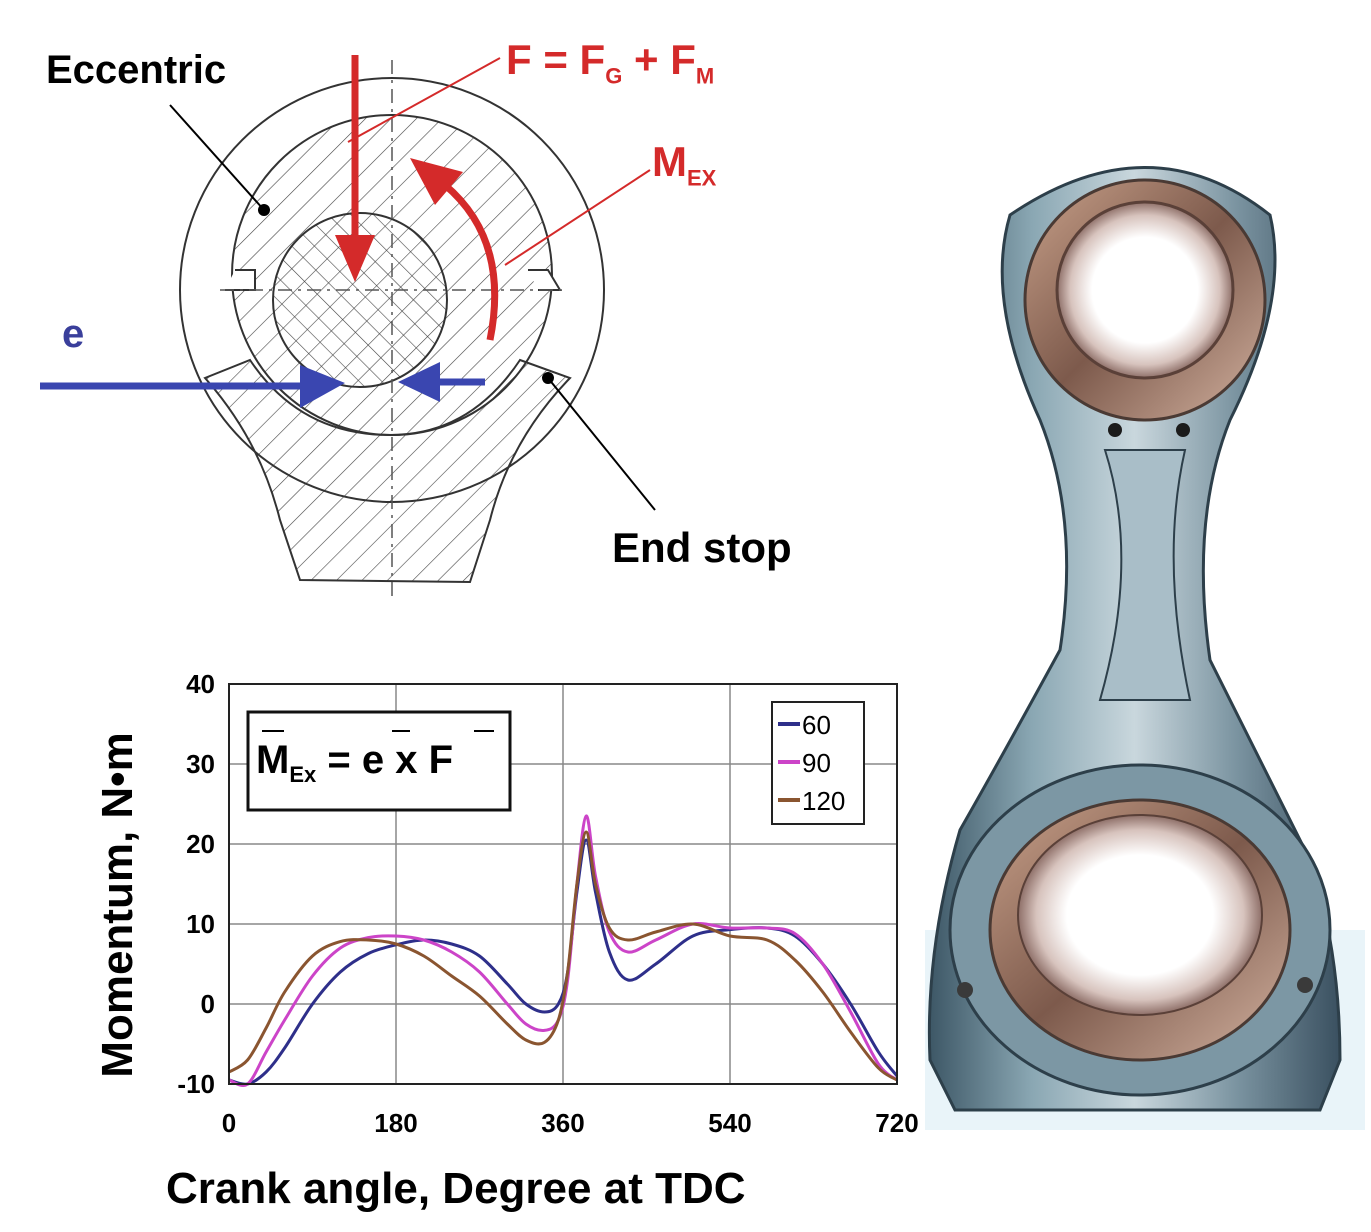  I want to click on end-stop-label: End stop, so click(702, 547).